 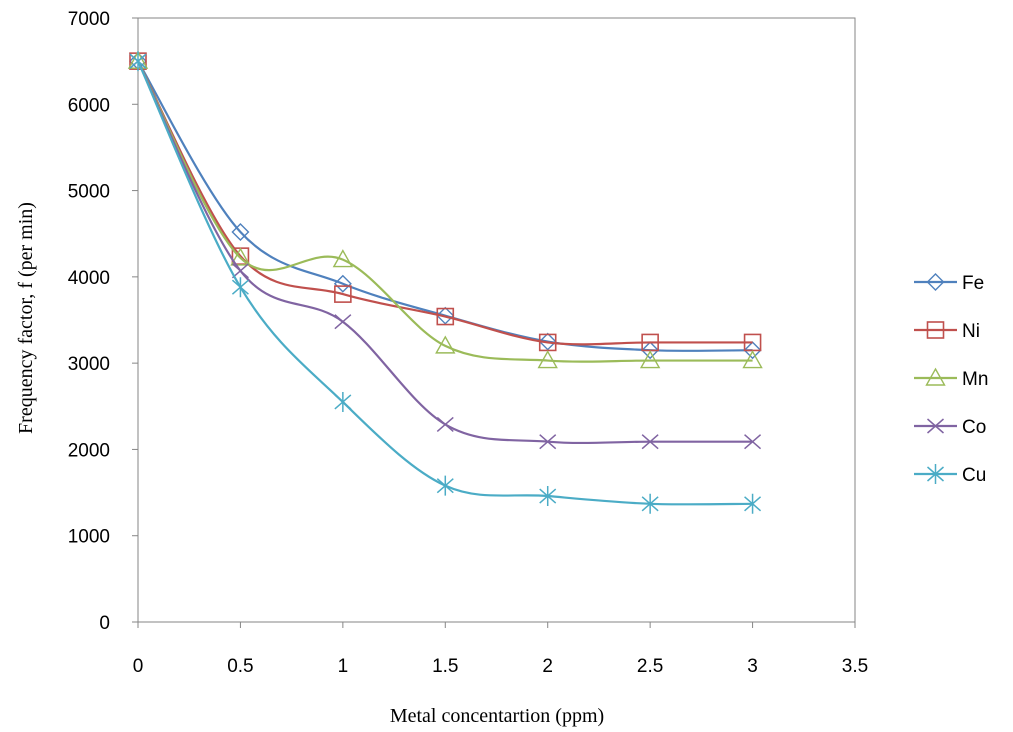 What do you see at coordinates (974, 475) in the screenshot?
I see `legend-label: Cu` at bounding box center [974, 475].